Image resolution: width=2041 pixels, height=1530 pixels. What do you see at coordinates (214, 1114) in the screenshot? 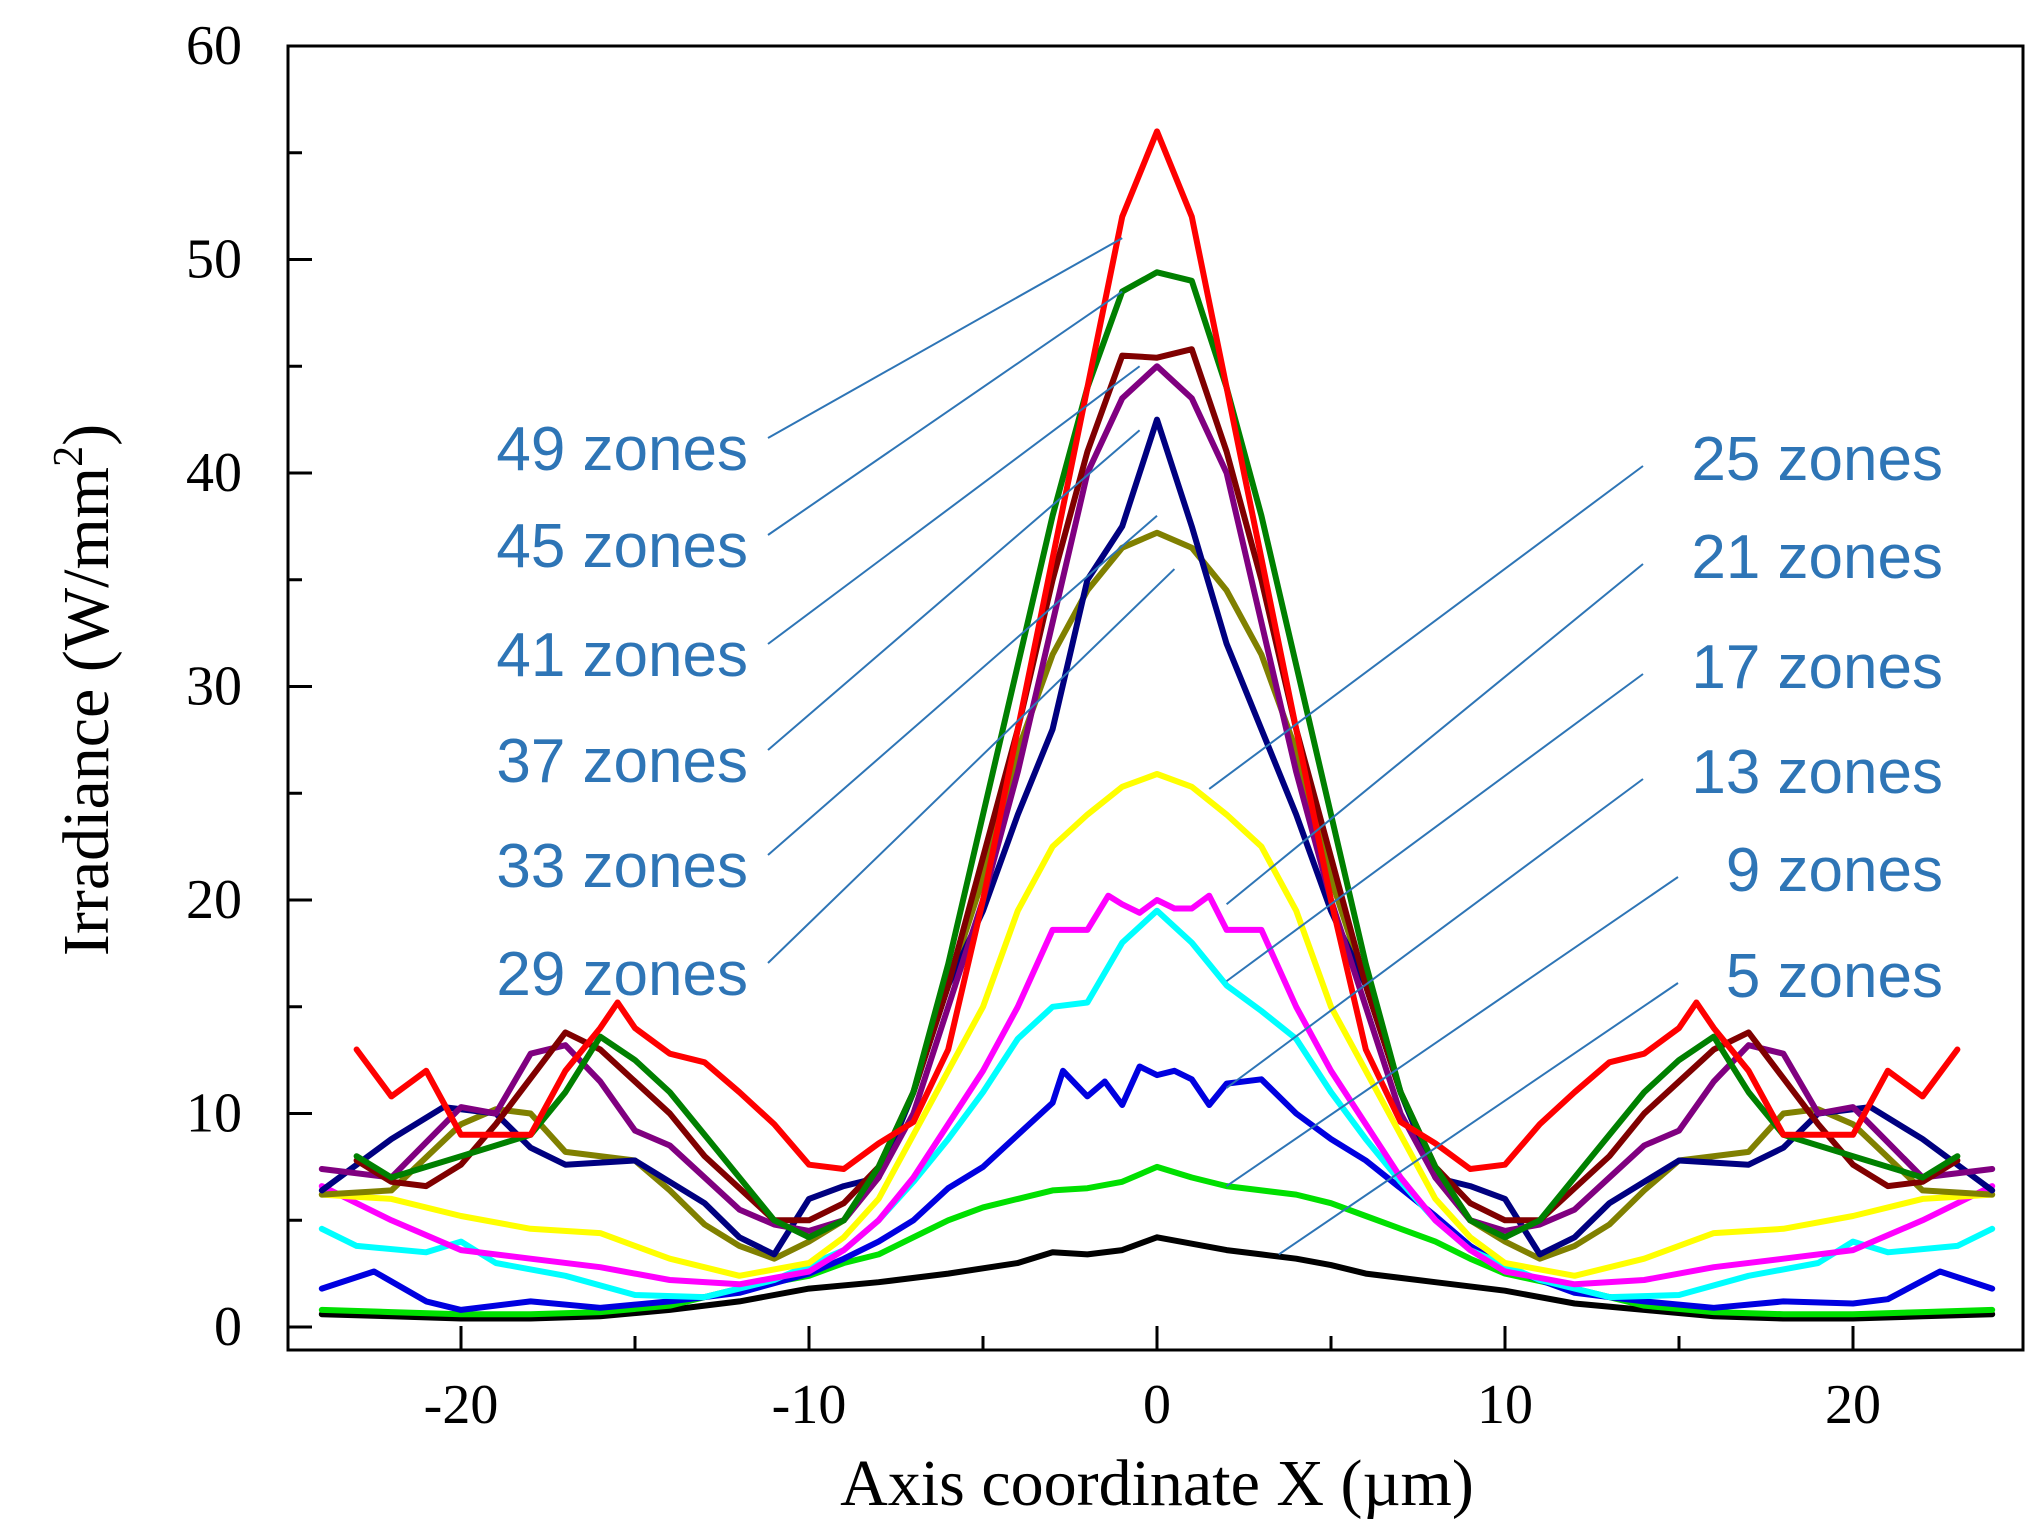
I see `y-tick-label: 10` at bounding box center [214, 1114].